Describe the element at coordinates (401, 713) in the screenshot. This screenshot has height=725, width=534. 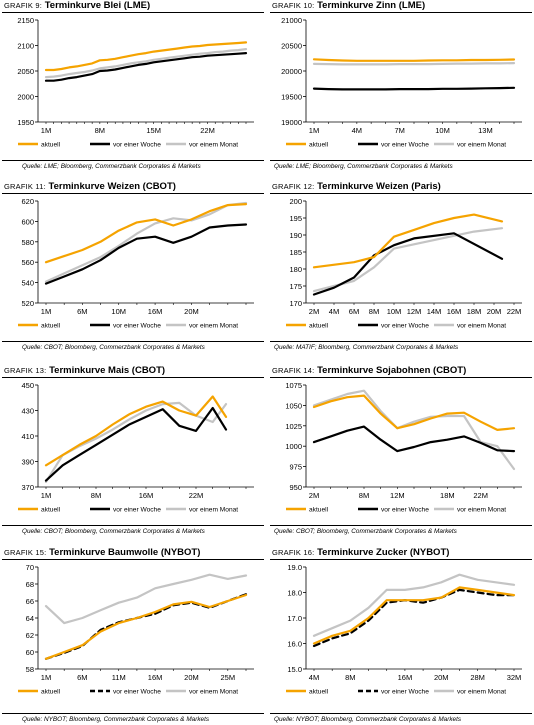
I see `source-rule` at that location.